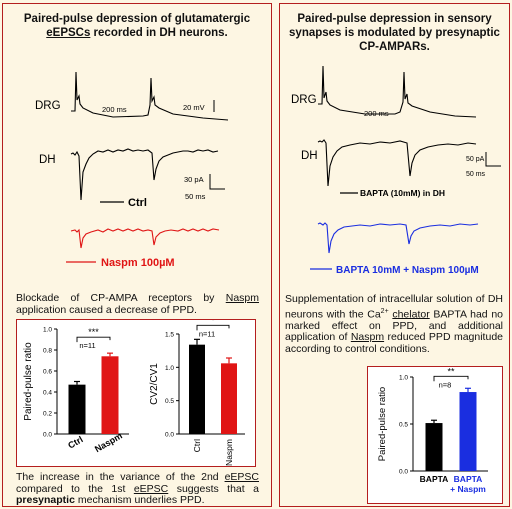 Image resolution: width=512 pixels, height=509 pixels. What do you see at coordinates (47, 435) in the screenshot?
I see `ppr-ctrl-naspm-y-tick-label: 0.0` at bounding box center [47, 435].